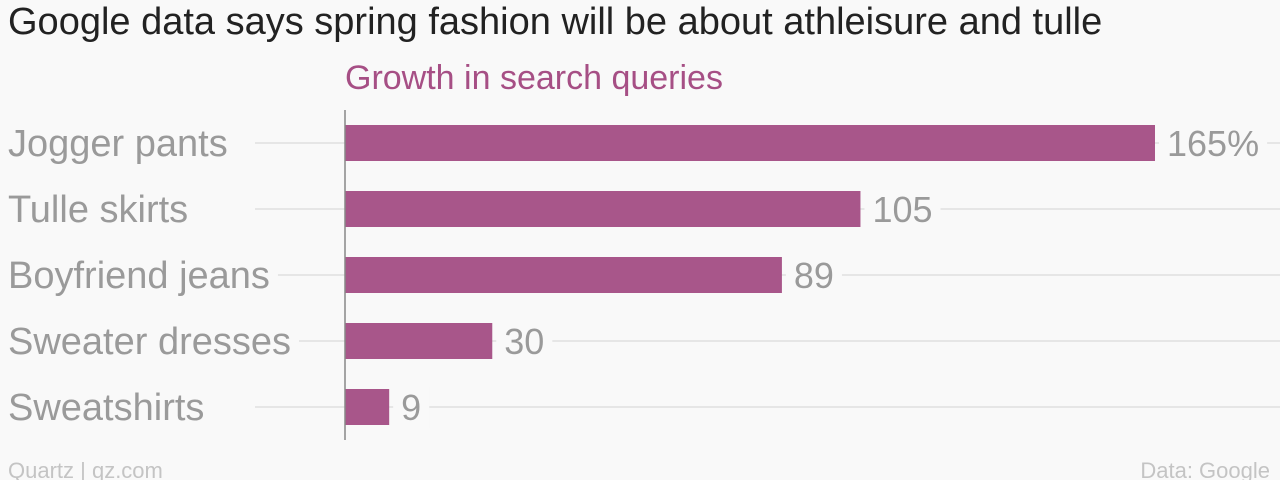 This screenshot has width=1280, height=480. I want to click on category-label: Boyfriend jeans, so click(139, 276).